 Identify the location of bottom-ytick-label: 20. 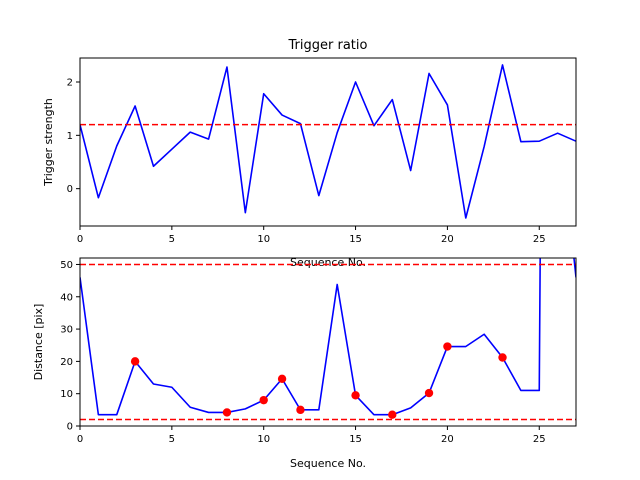
(66, 362).